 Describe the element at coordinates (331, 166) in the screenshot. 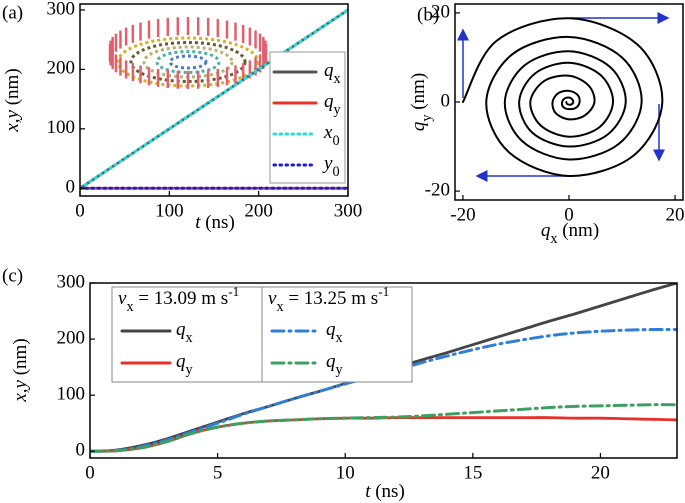

I see `legend-label: y0` at that location.